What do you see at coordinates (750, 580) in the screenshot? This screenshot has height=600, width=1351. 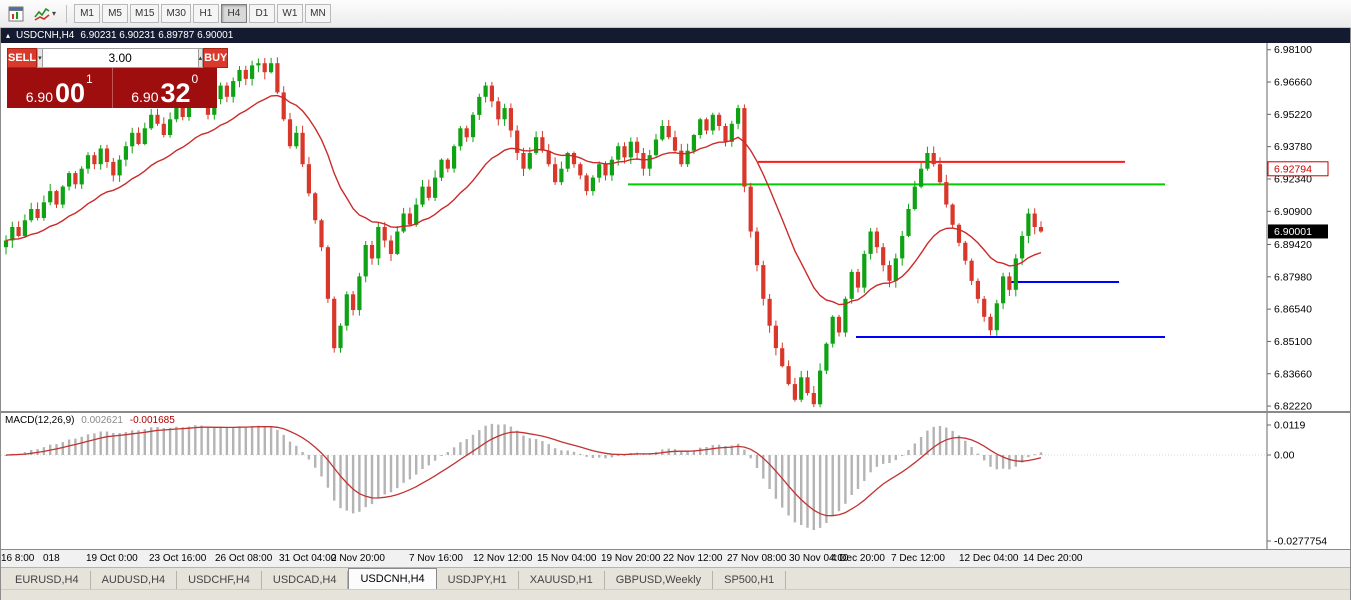 I see `chart-tab-sp500-h1: SP500,H1` at bounding box center [750, 580].